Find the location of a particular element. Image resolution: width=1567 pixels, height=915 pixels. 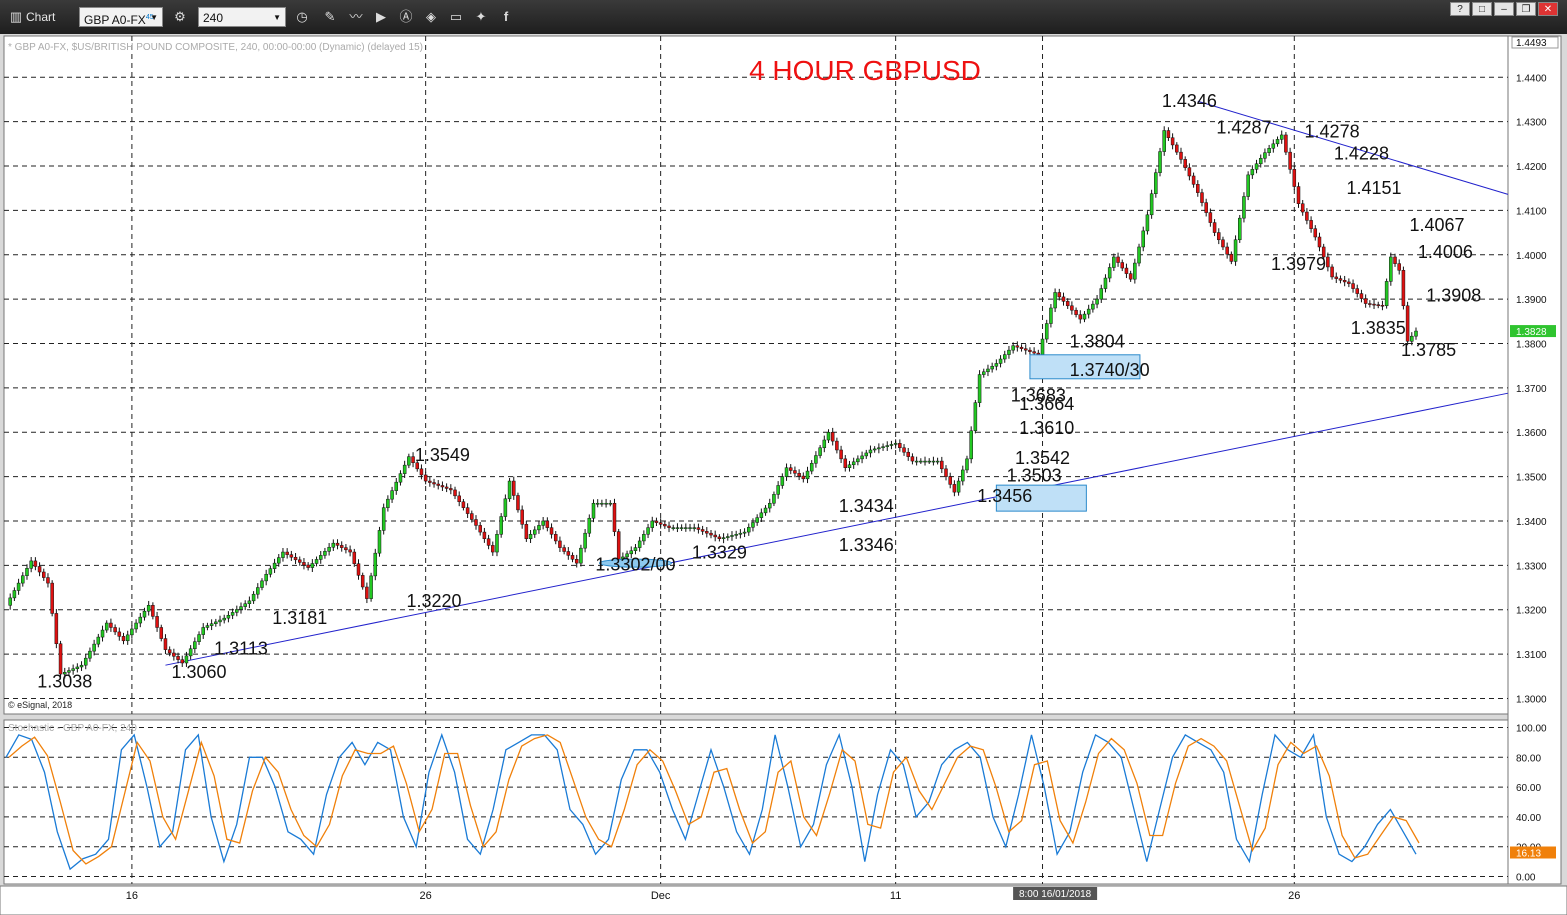

x-tick-label: 26 is located at coordinates (426, 896).